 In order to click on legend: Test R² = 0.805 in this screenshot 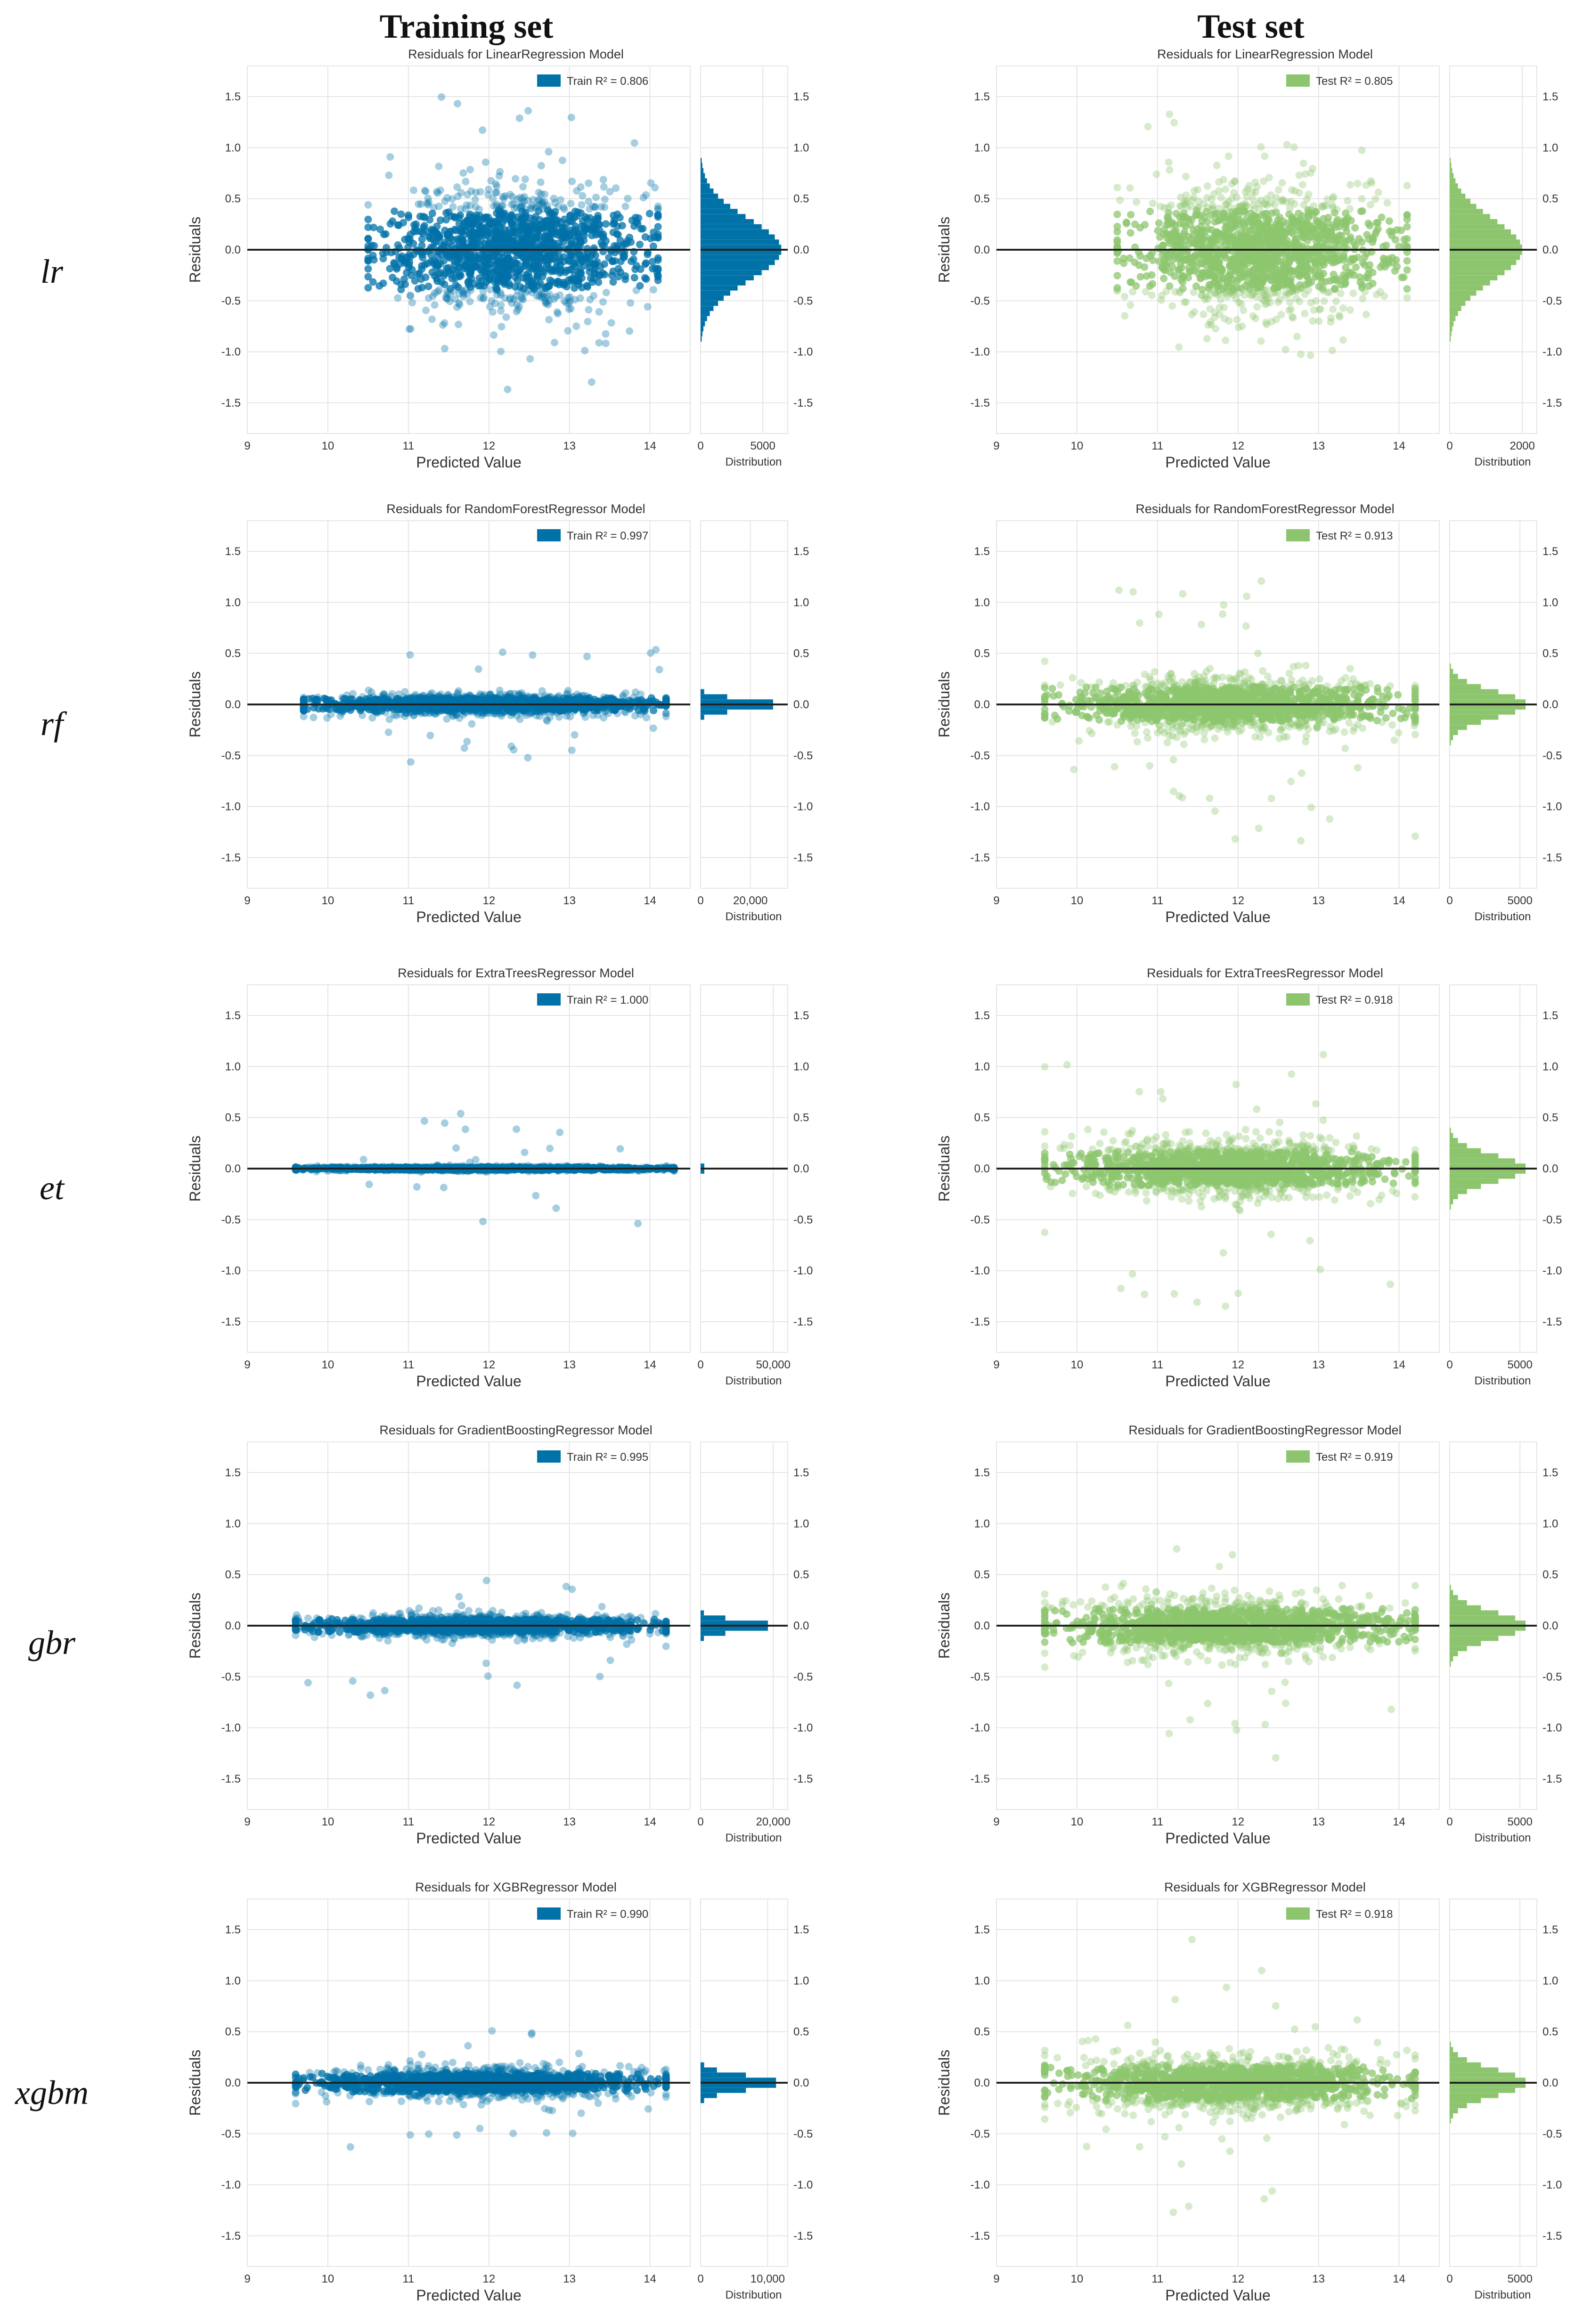, I will do `click(1340, 81)`.